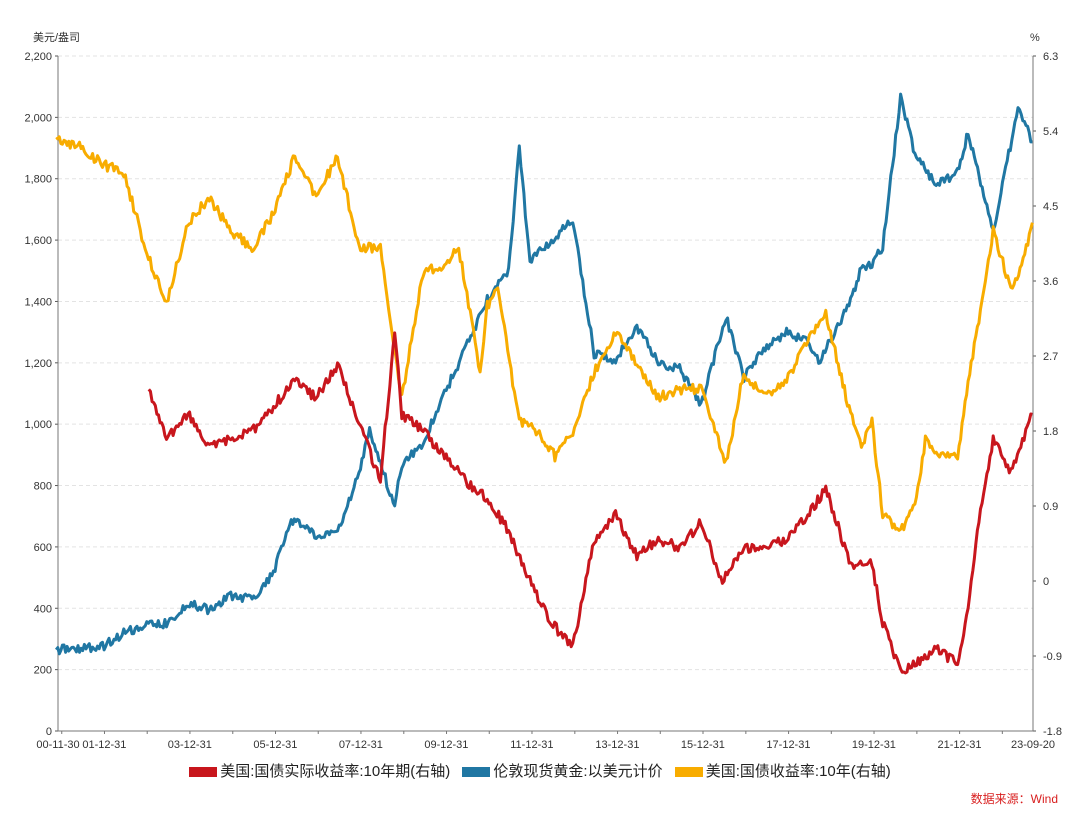 This screenshot has height=814, width=1080. What do you see at coordinates (1052, 732) in the screenshot?
I see `y-right-tick-label: -1.8` at bounding box center [1052, 732].